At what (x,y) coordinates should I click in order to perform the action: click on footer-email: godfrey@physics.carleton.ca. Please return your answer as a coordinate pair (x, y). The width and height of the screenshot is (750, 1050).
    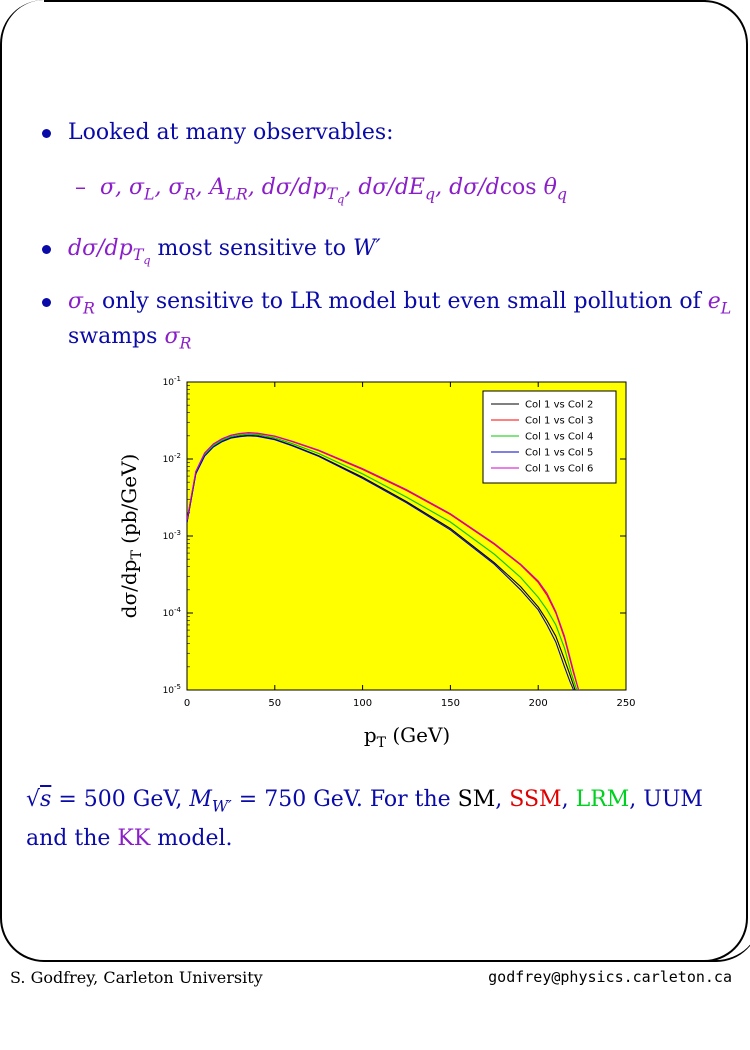
    Looking at the image, I should click on (610, 977).